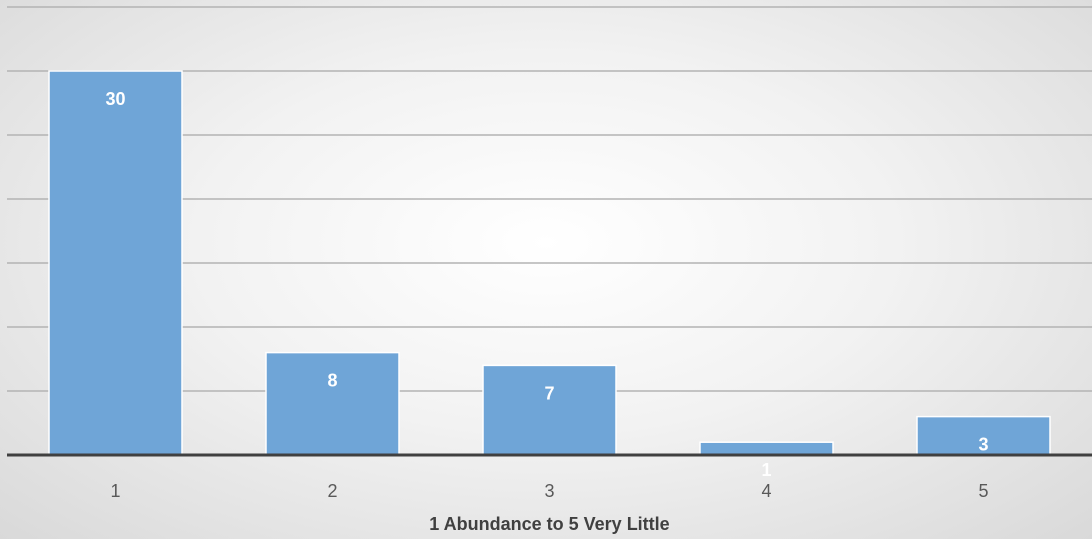 This screenshot has width=1092, height=539. I want to click on x-axis-title: 1 Abundance to 5 Very Little, so click(549, 524).